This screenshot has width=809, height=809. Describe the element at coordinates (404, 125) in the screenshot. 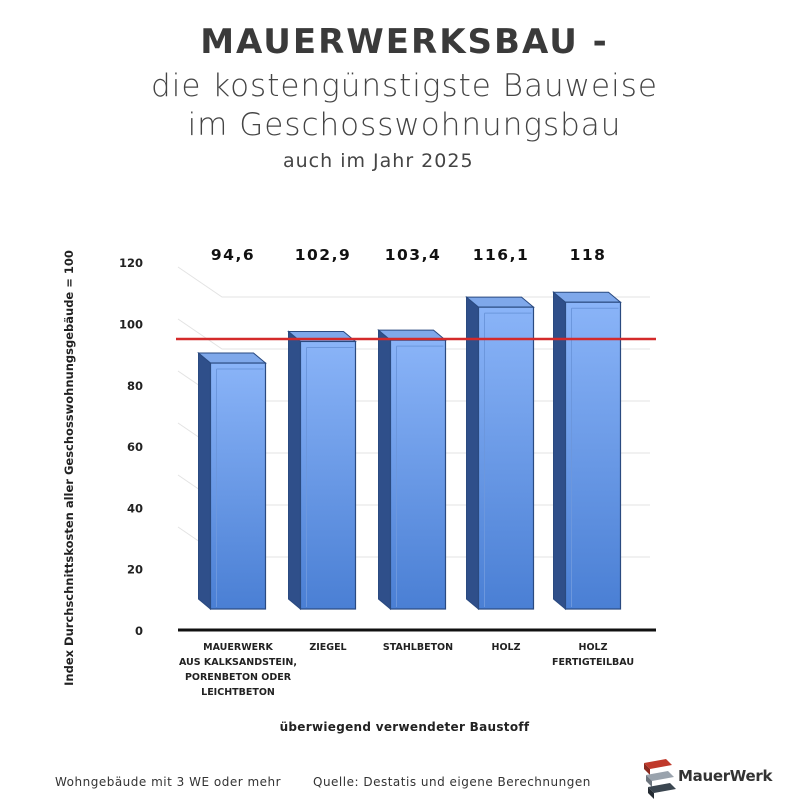

I see `chart-subtitle-line2: im Geschosswohnungsbau` at that location.